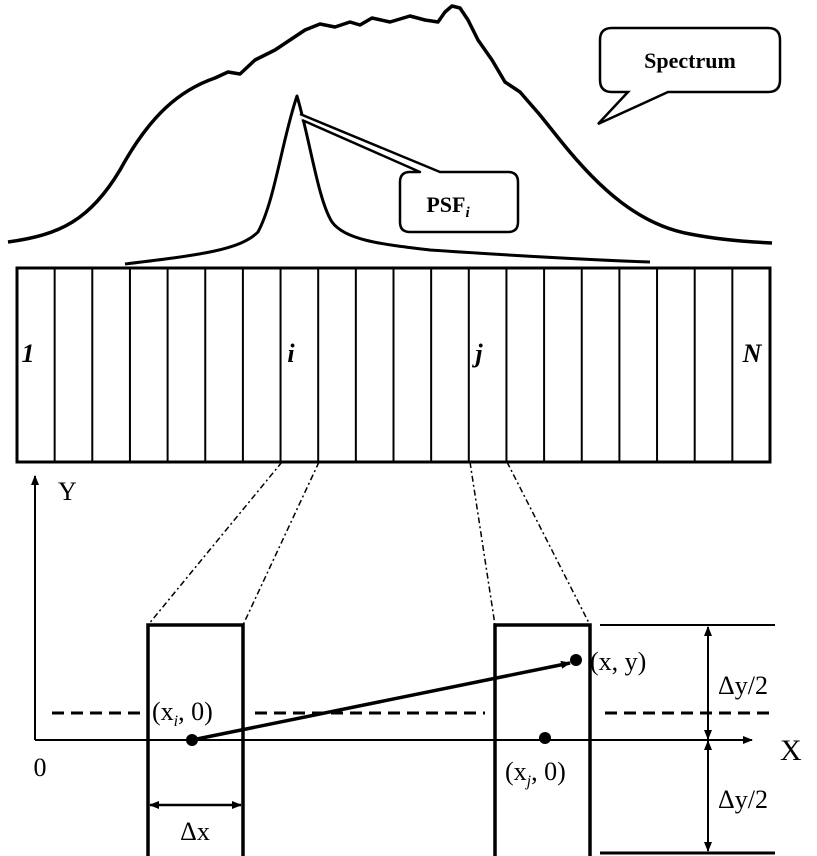  What do you see at coordinates (467, 213) in the screenshot?
I see `psf-subscript: i` at bounding box center [467, 213].